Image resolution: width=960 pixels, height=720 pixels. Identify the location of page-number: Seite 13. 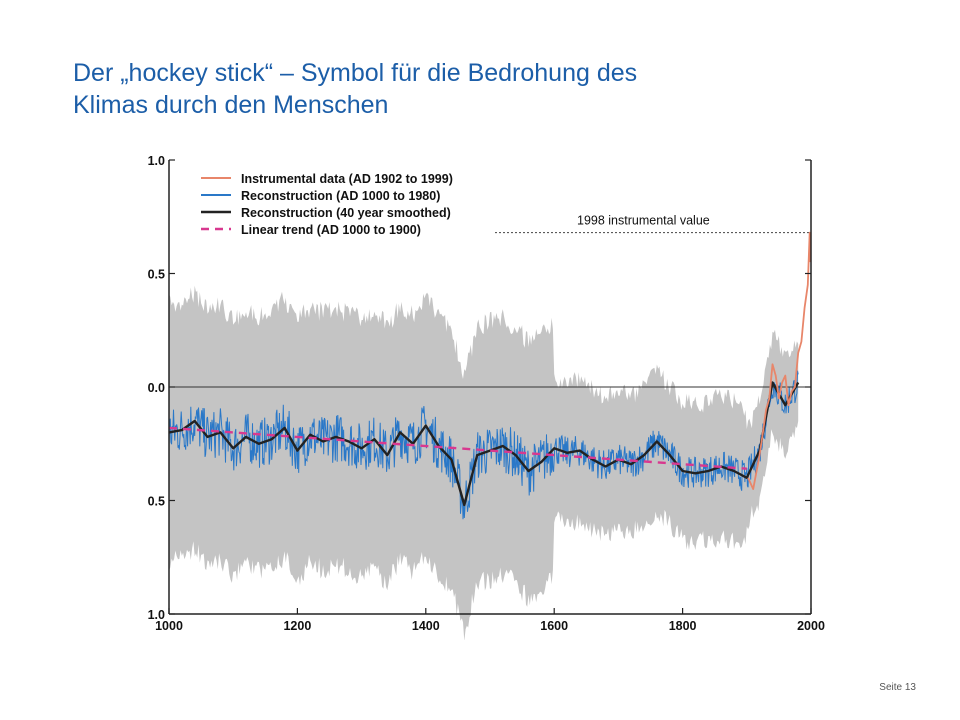
(897, 687).